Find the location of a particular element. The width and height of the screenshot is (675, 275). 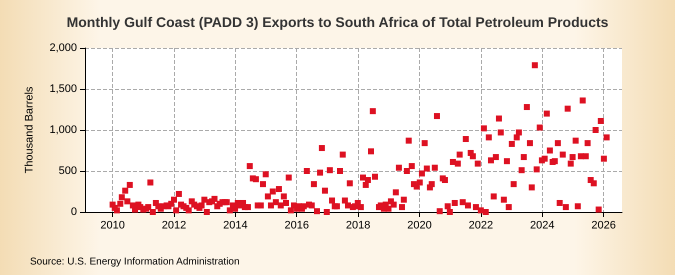

chart-title: Monthly Gulf Coast (PADD 3) Exports to South Africa of Total Petroleum Products is located at coordinates (337, 22).